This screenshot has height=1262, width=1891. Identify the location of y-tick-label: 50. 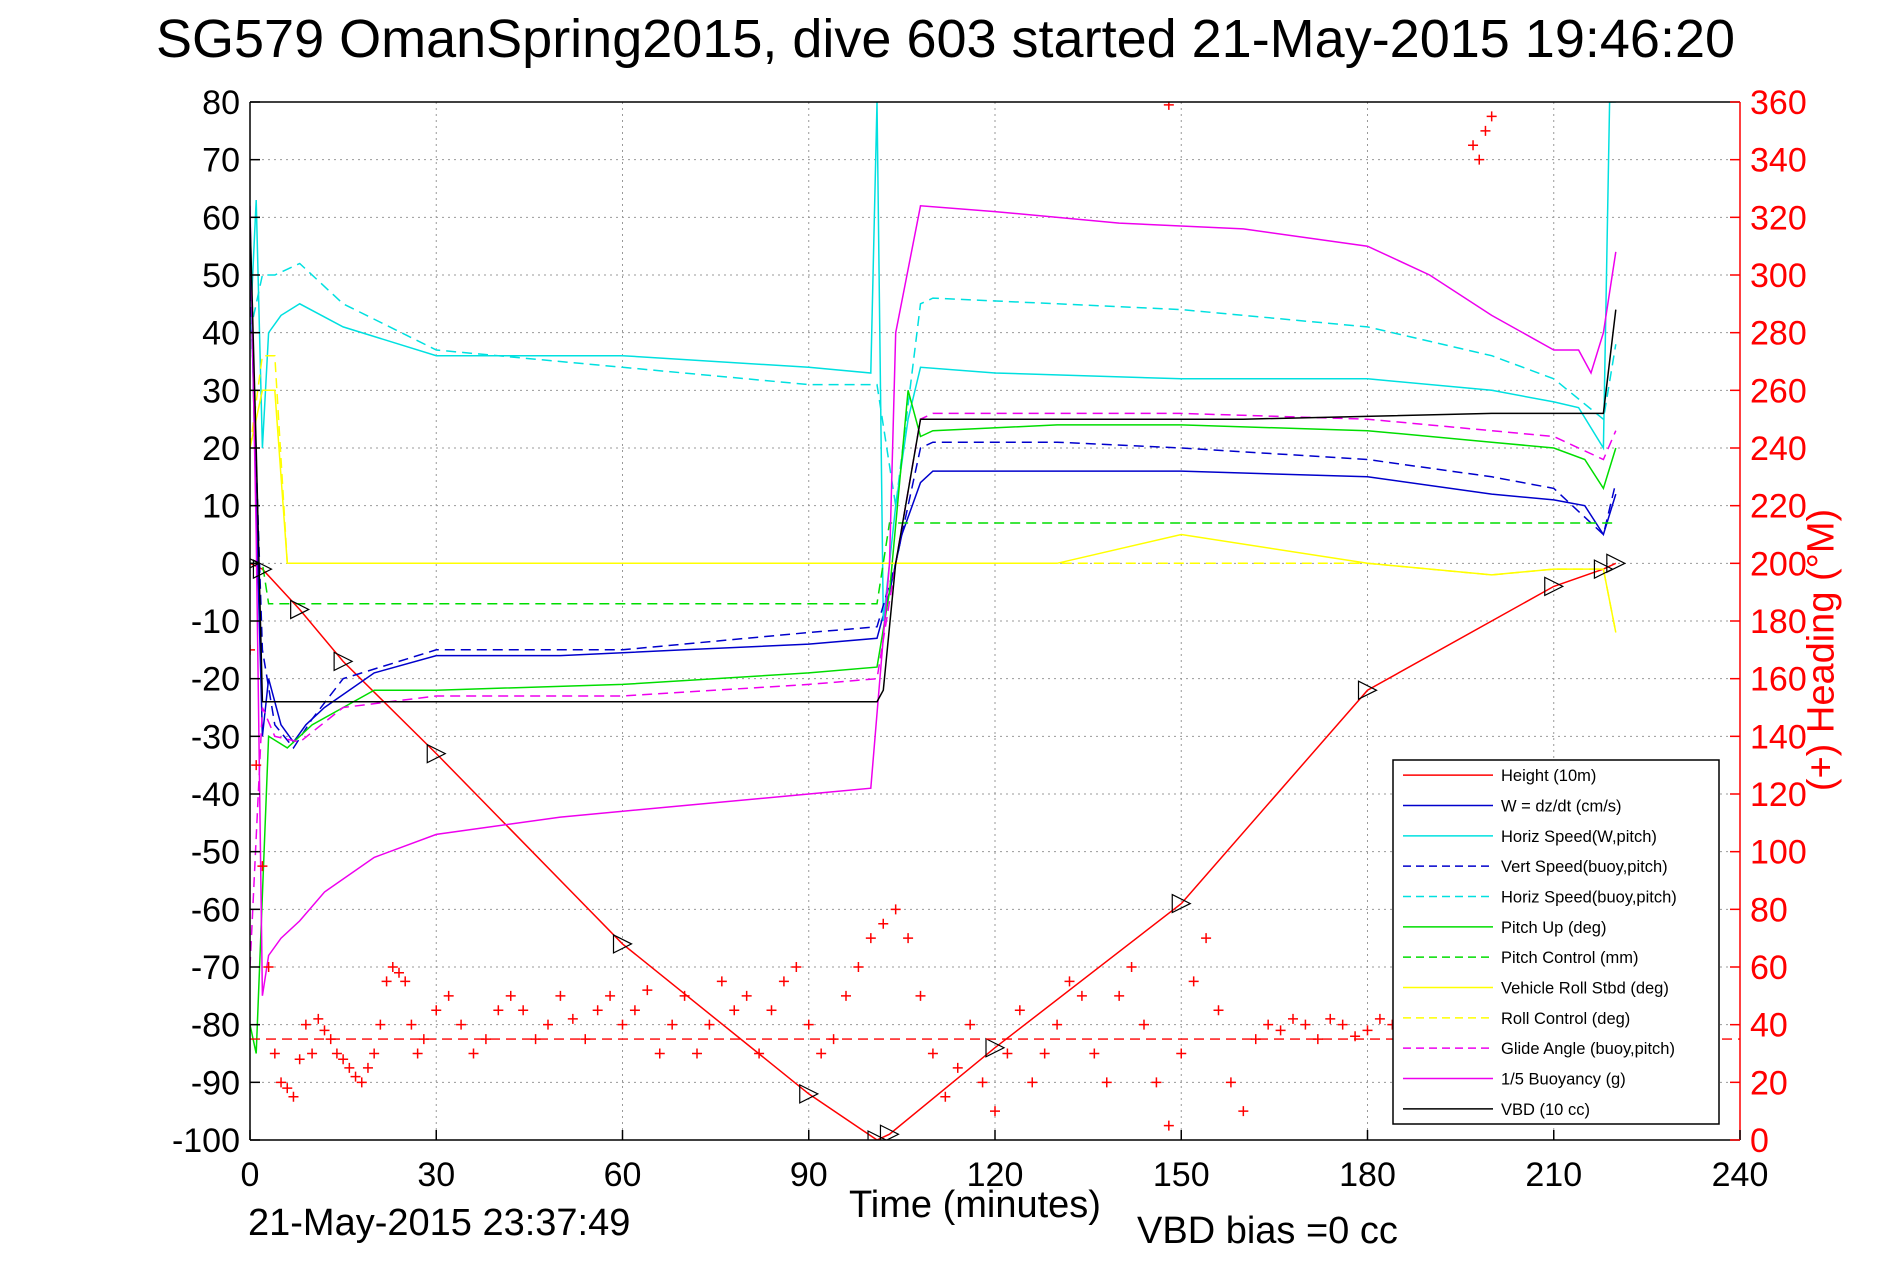
(221, 276).